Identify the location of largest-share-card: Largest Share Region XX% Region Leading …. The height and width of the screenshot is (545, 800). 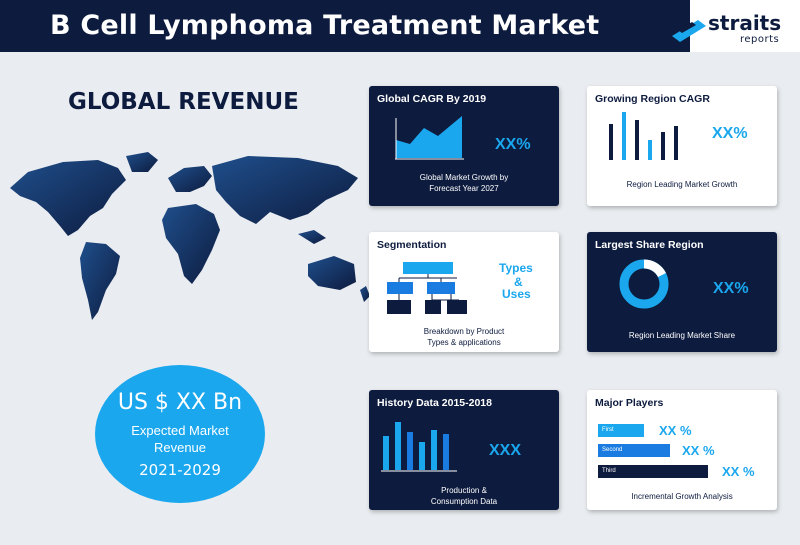
(682, 292).